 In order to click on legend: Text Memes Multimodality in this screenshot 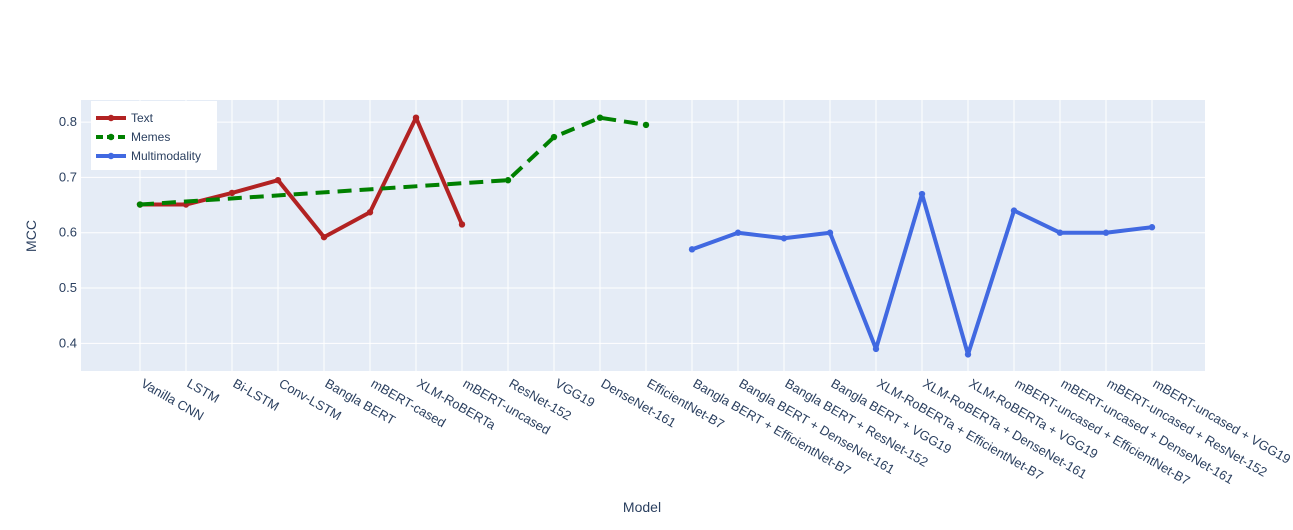, I will do `click(154, 135)`.